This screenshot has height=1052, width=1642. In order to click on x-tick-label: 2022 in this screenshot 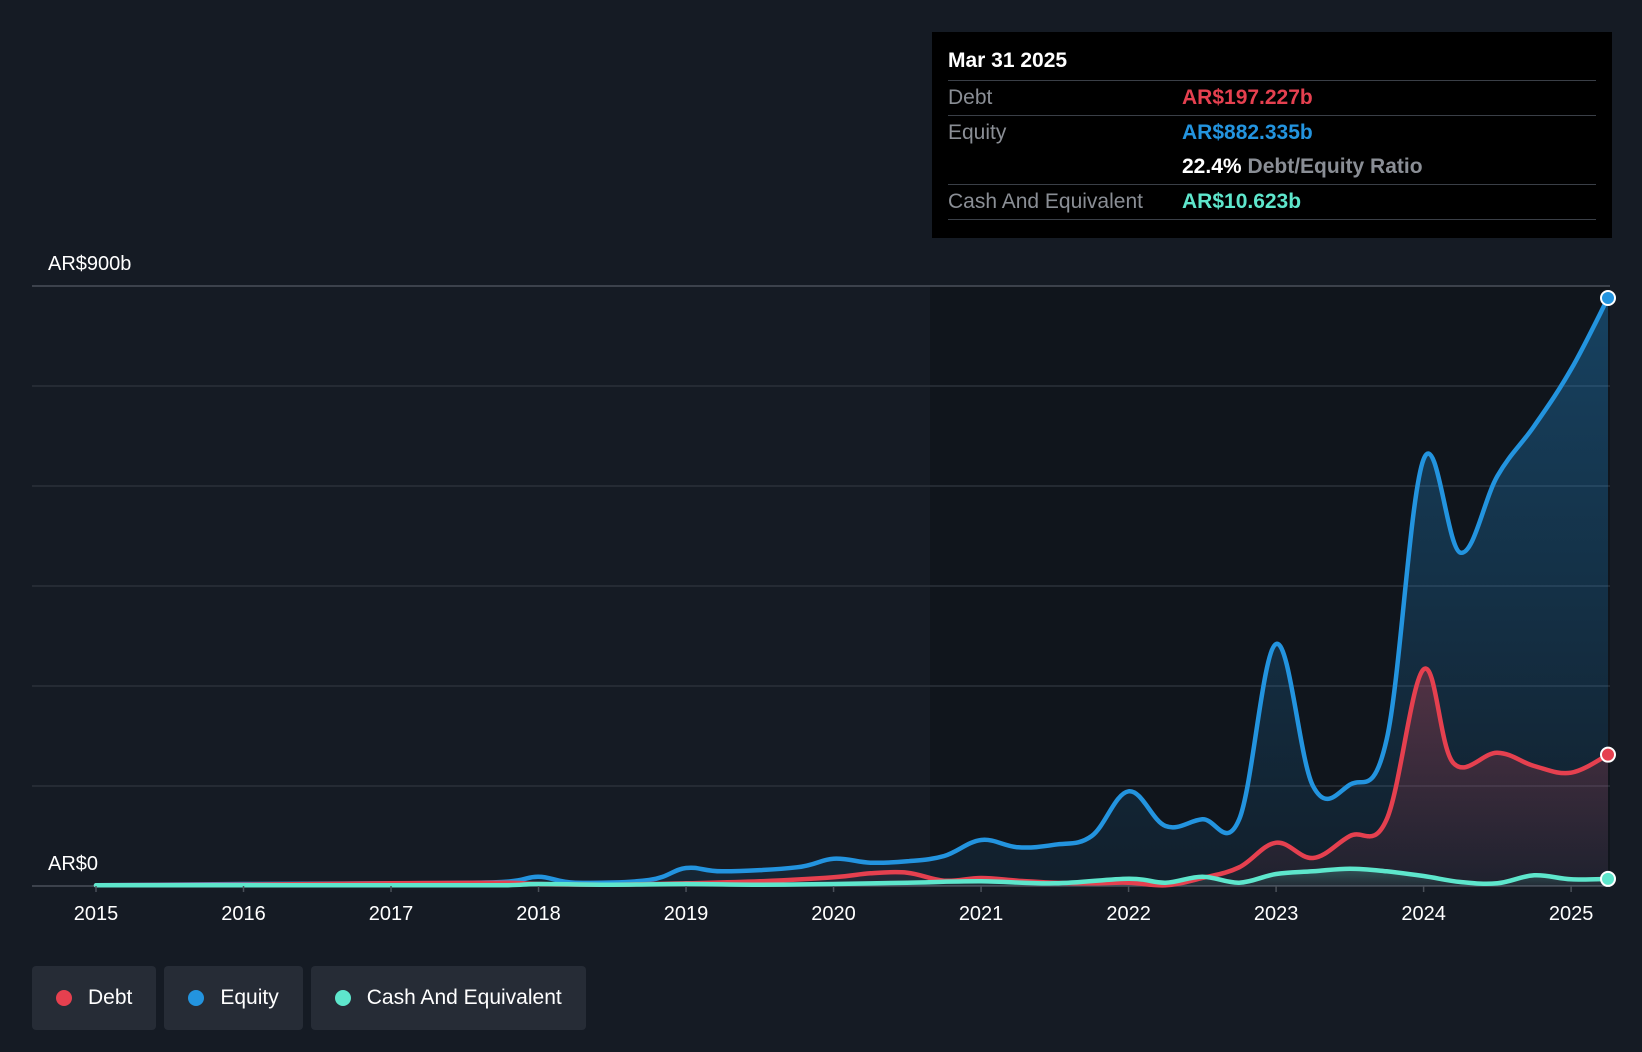, I will do `click(1128, 914)`.